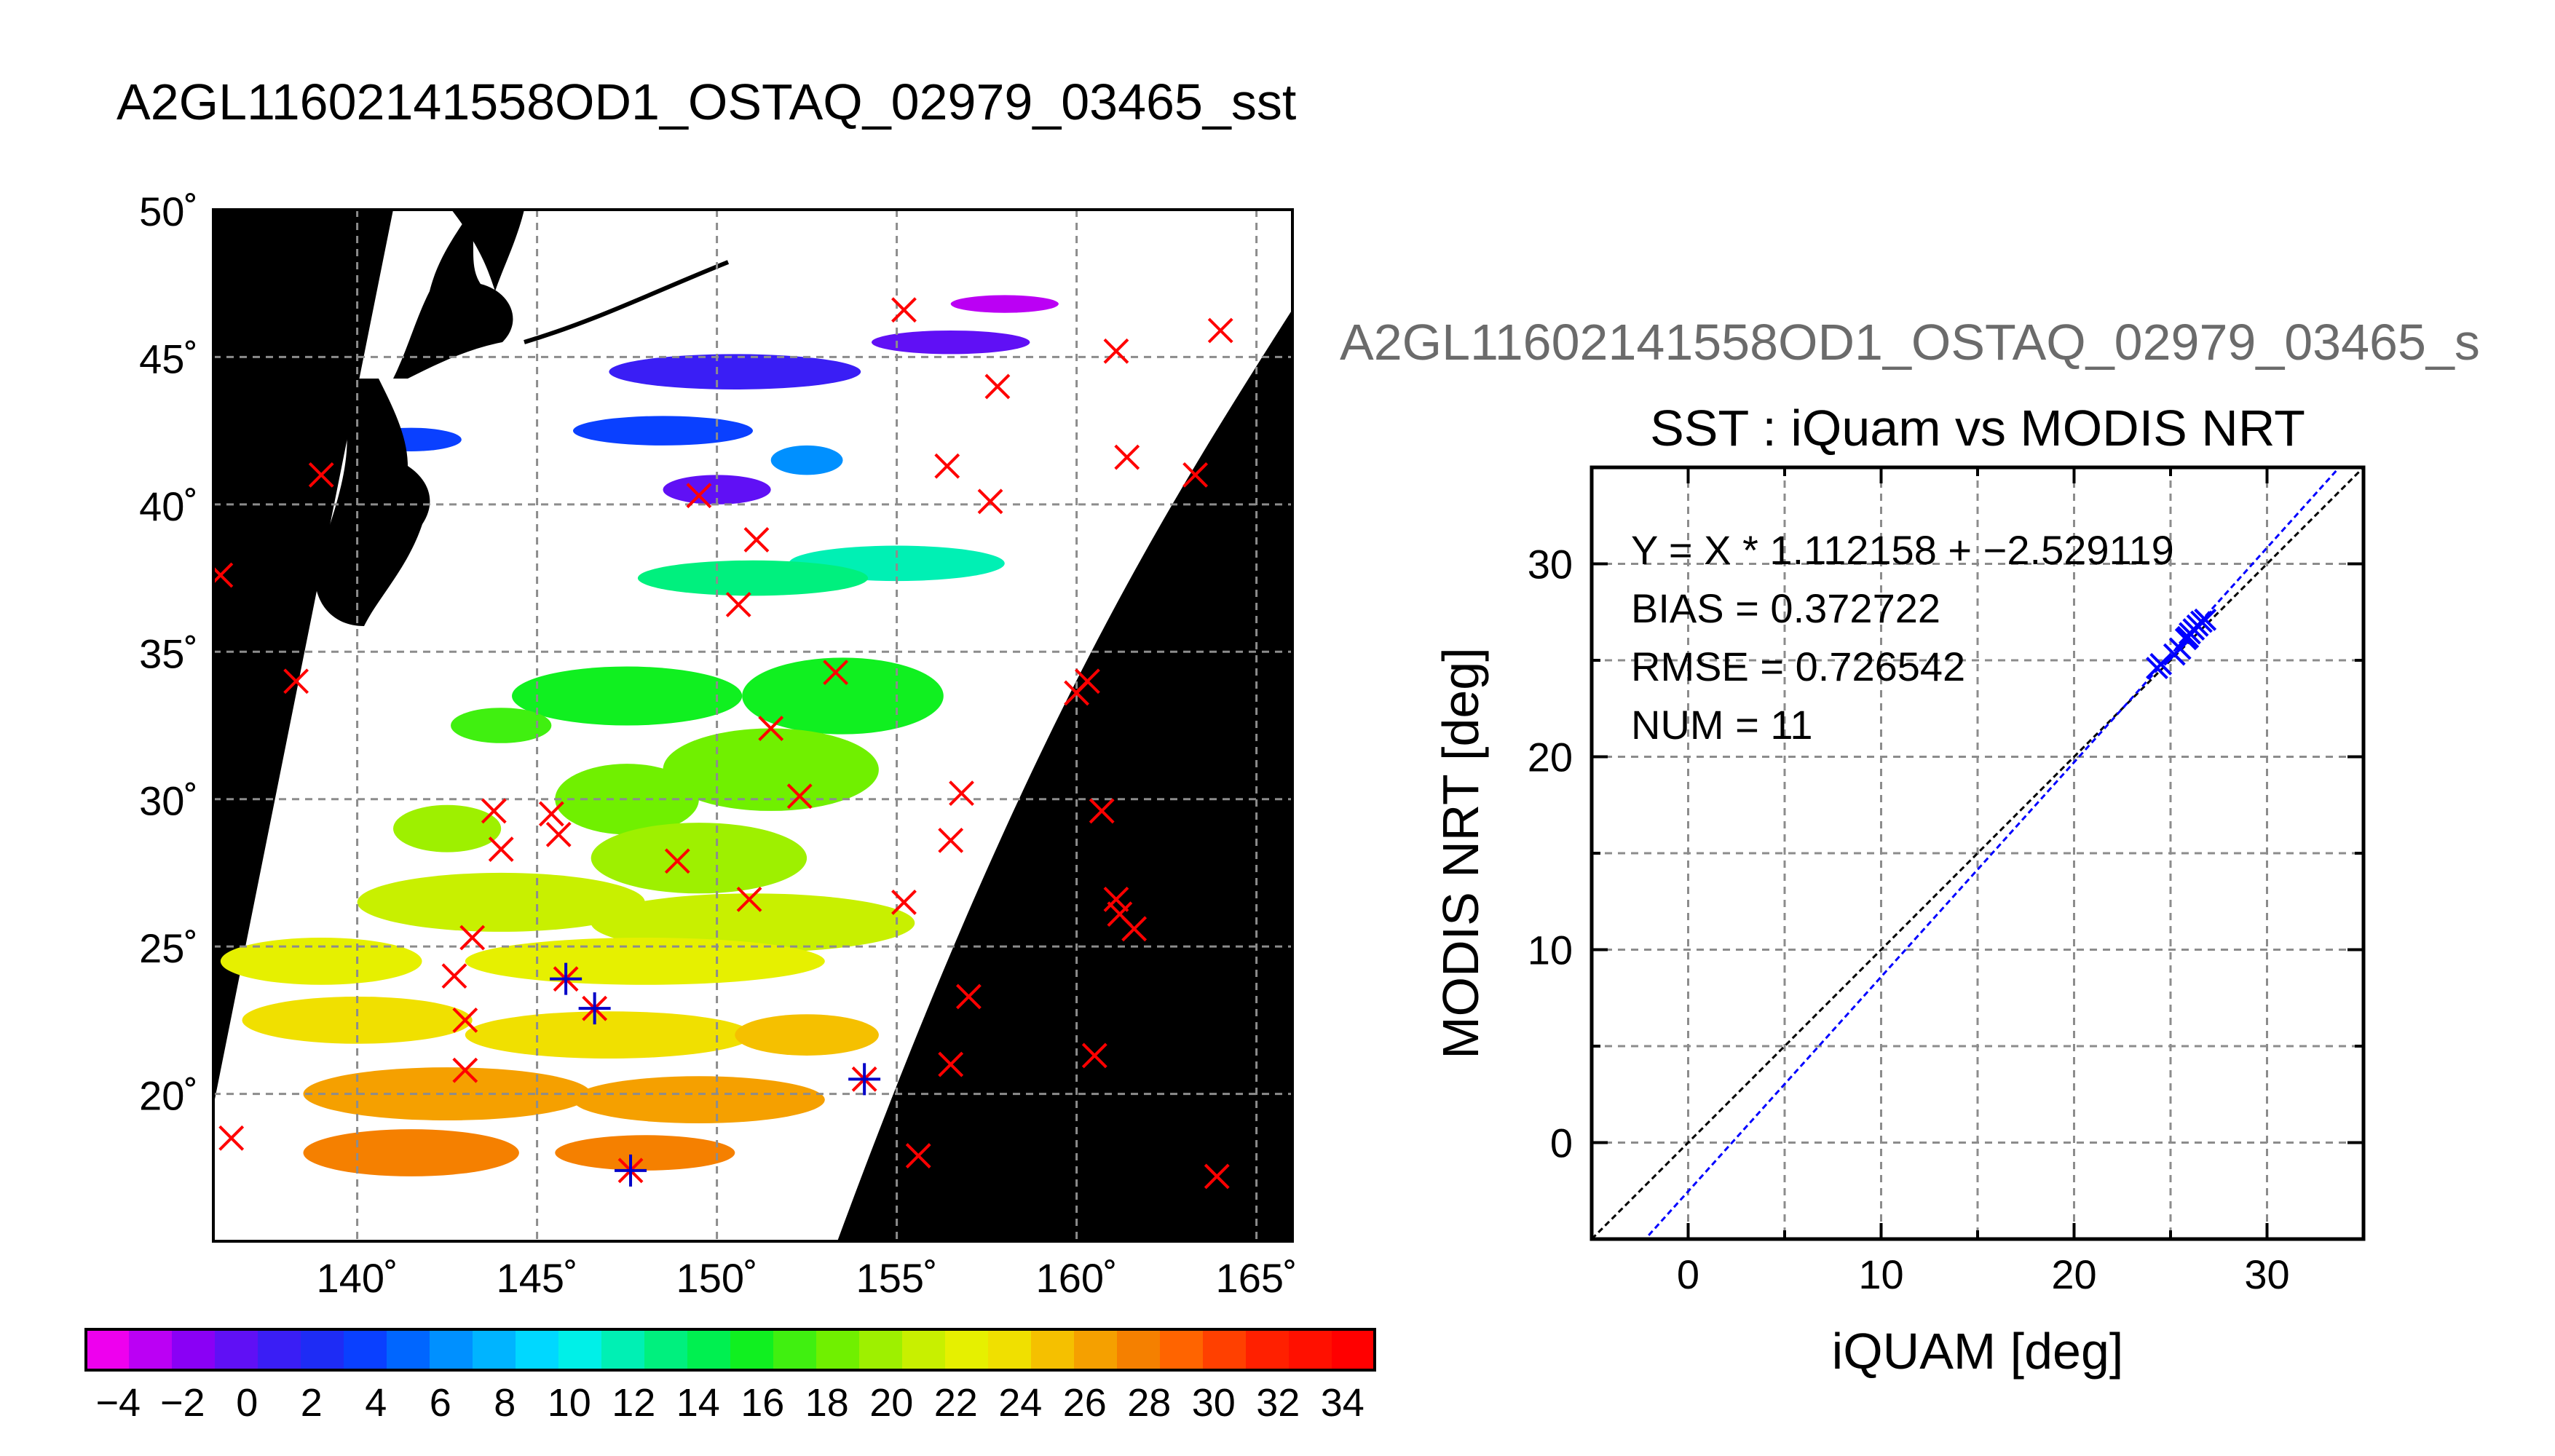  Describe the element at coordinates (1880, 1274) in the screenshot. I see `x-tick-label: 10` at that location.